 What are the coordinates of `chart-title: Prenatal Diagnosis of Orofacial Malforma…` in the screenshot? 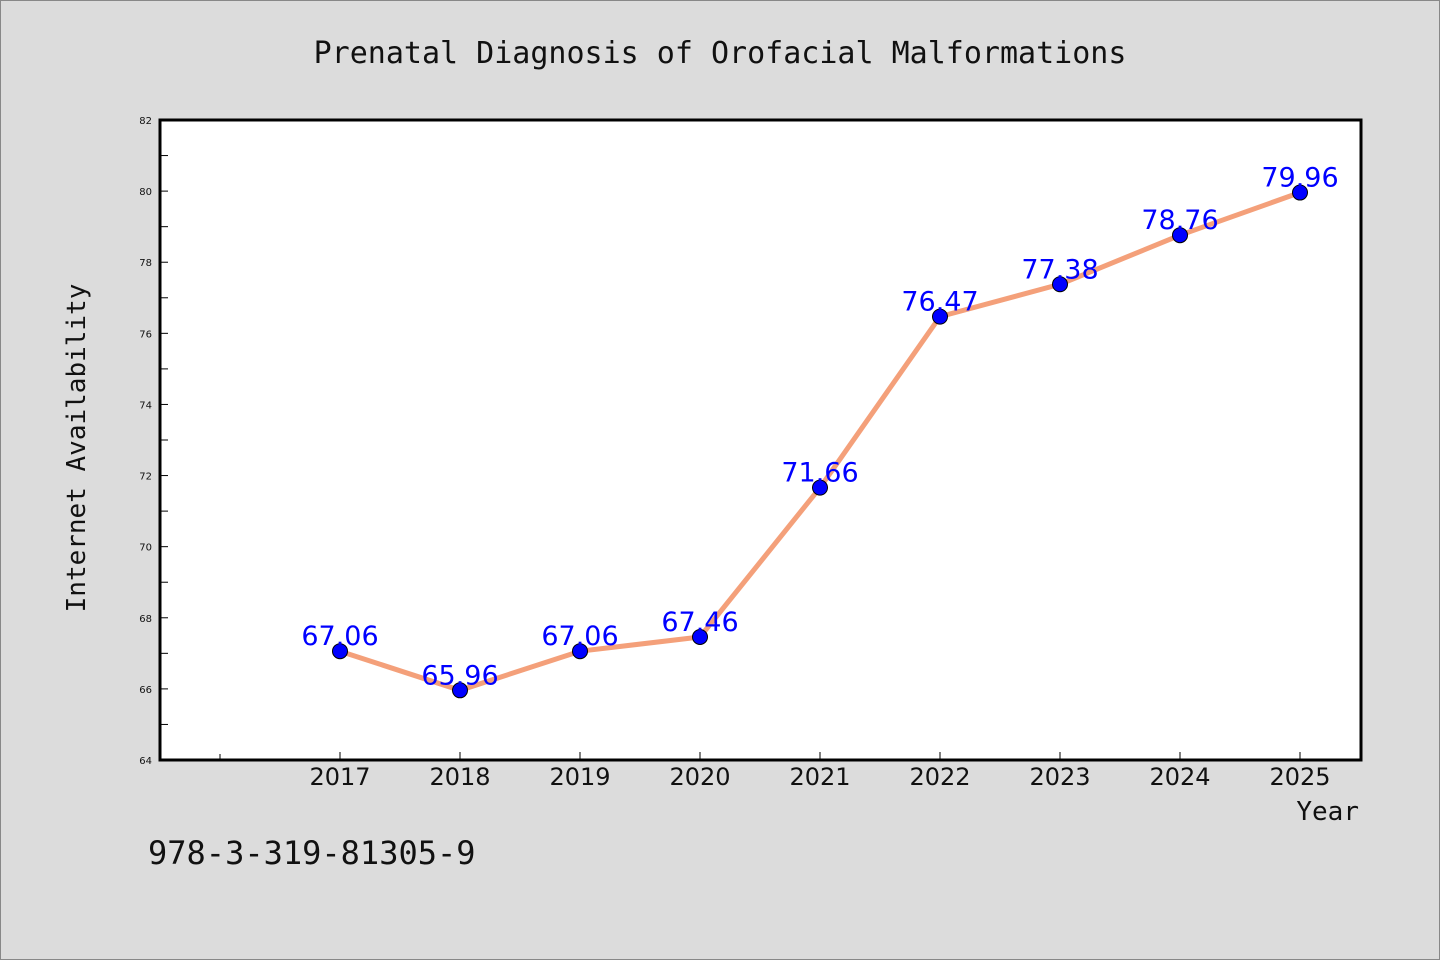 It's located at (720, 53).